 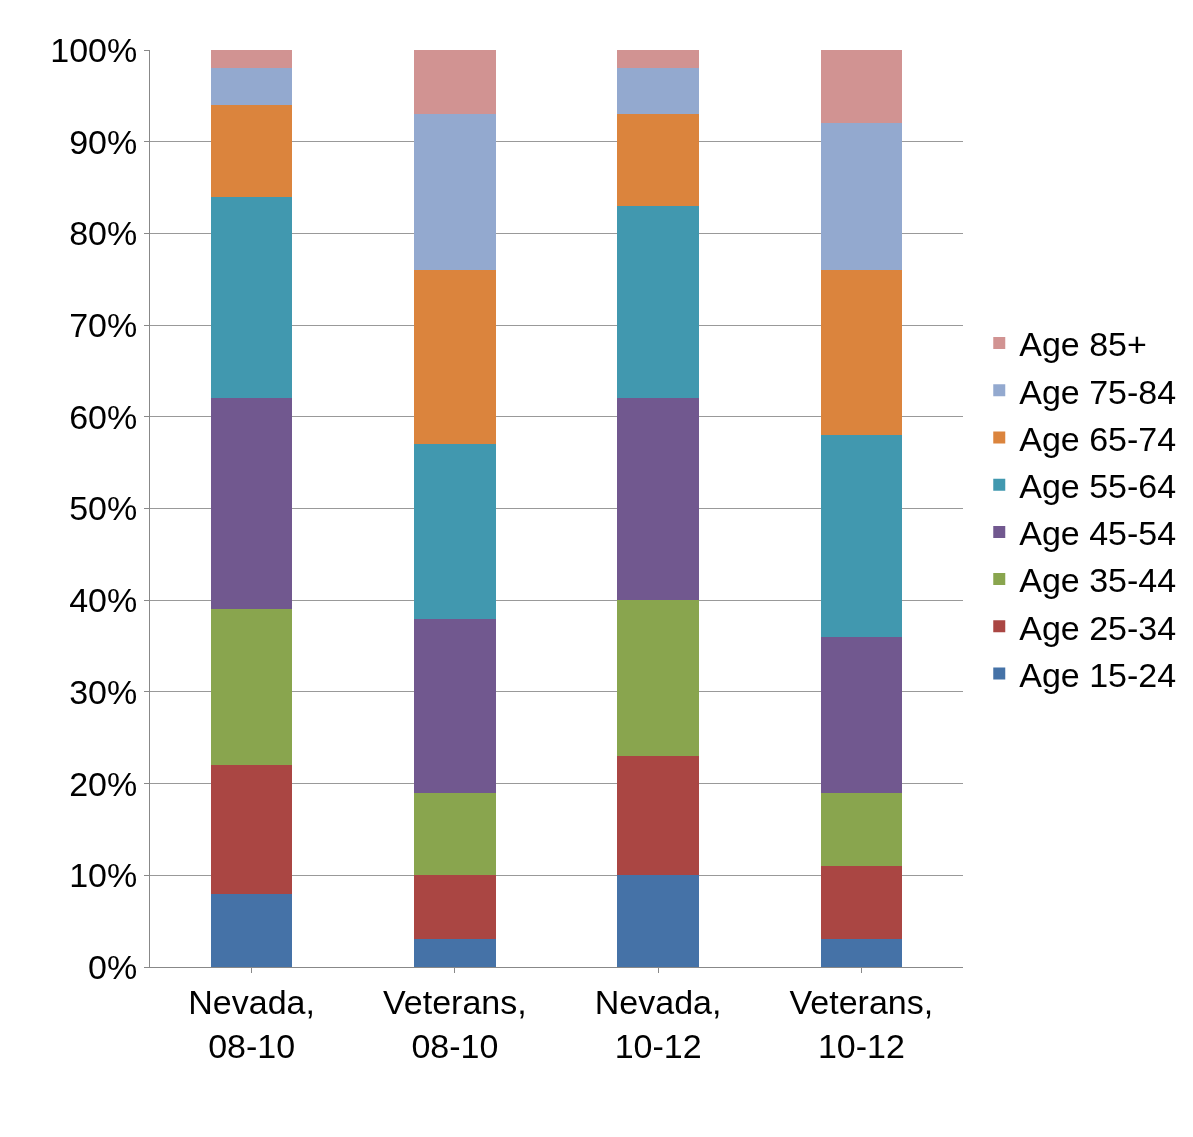 What do you see at coordinates (94, 49) in the screenshot?
I see `y-tick-label: 100%` at bounding box center [94, 49].